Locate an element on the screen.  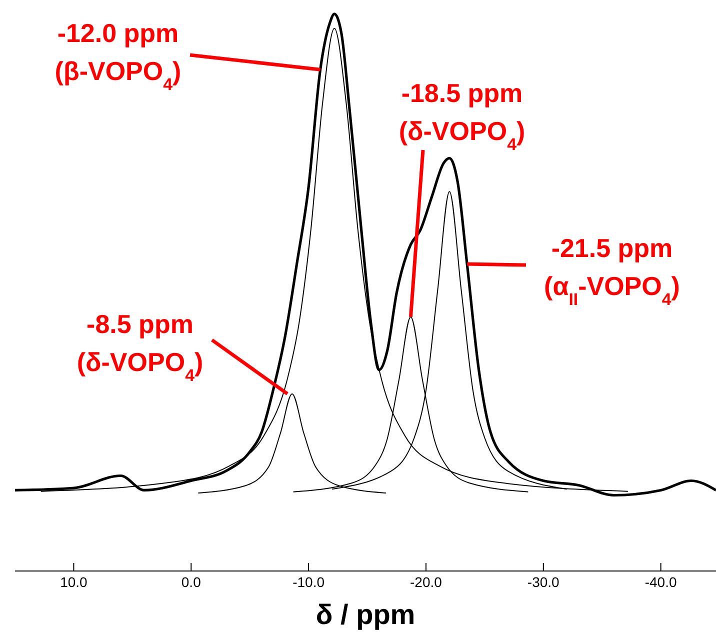
annotation: -8.5 ppm (δ-VOPO$_{4}$) is located at coordinates (140, 346).